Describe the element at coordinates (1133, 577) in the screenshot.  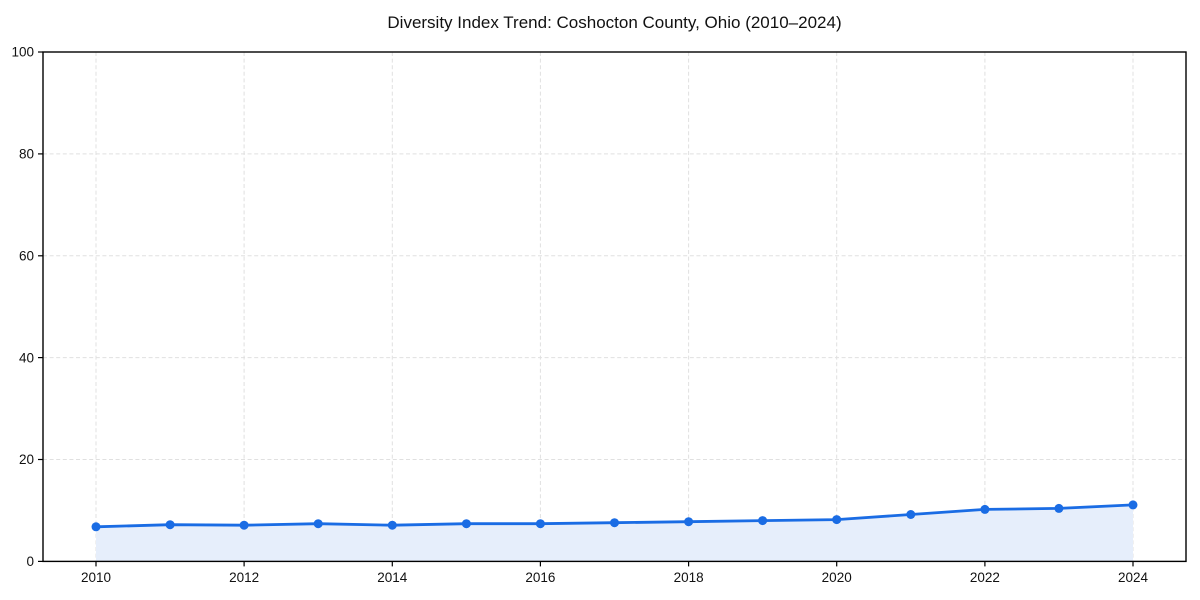
I see `x-tick-label: 2024` at that location.